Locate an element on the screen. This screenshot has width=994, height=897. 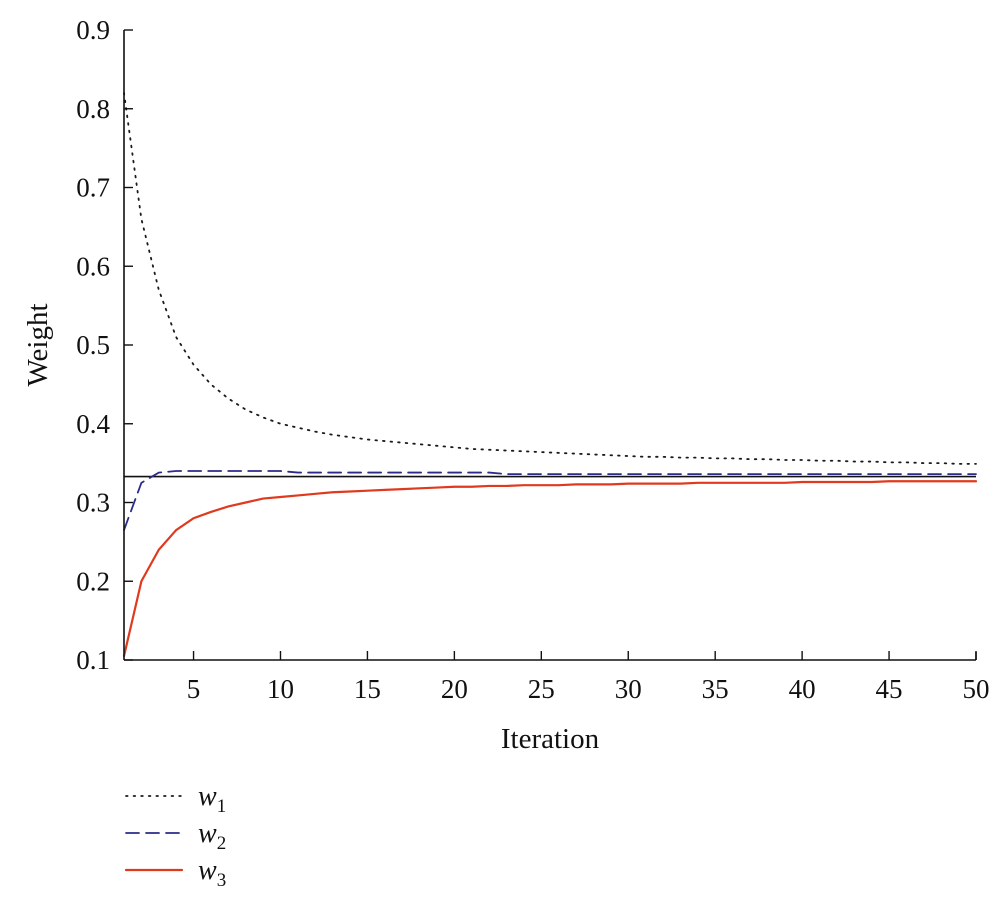
legend-label-w3: w3 is located at coordinates (212, 873).